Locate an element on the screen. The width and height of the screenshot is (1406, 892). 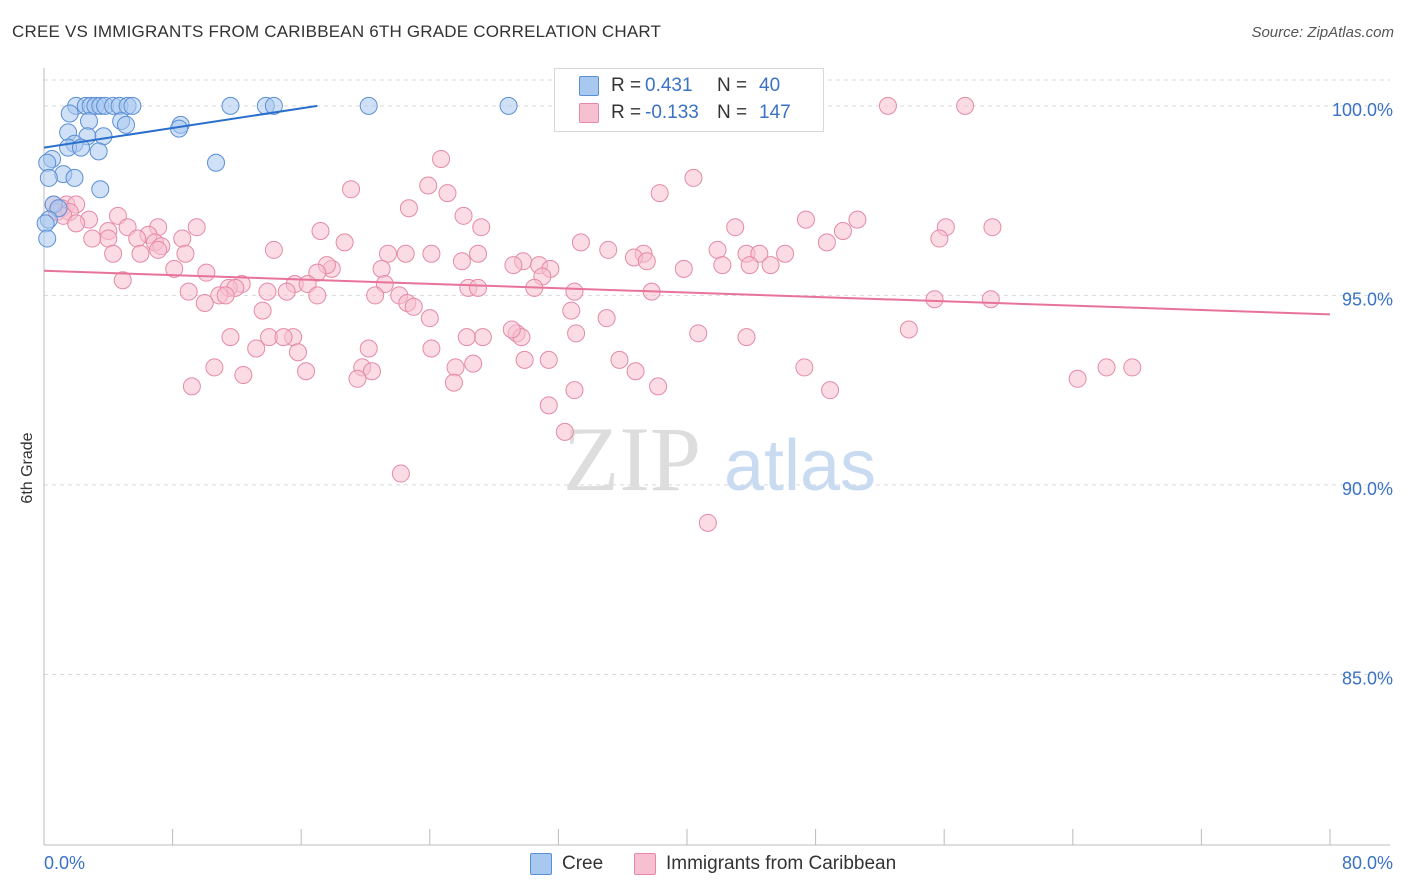
cree-r-label: R = is located at coordinates (626, 85).